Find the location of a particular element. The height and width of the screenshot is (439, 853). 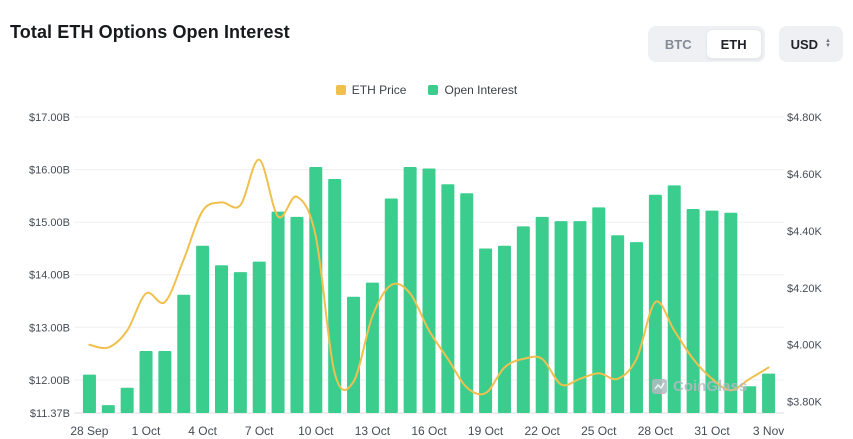

x-axis-label: 1 Oct is located at coordinates (146, 431).